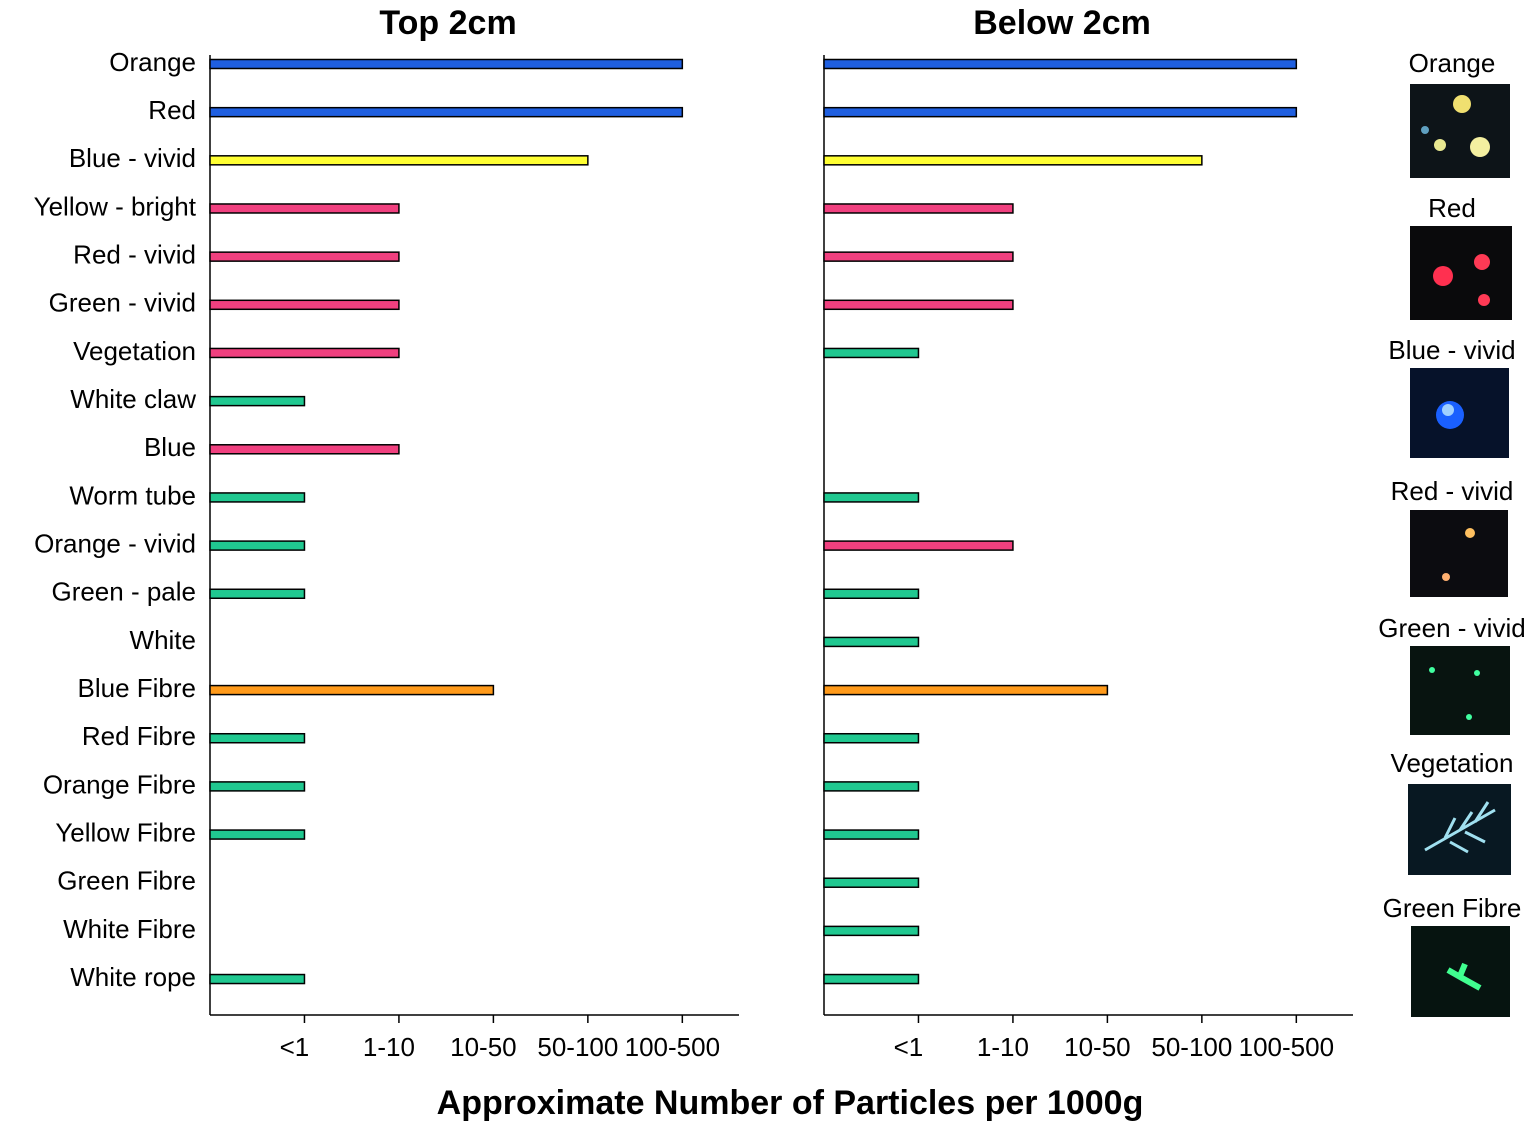 The height and width of the screenshot is (1128, 1530). What do you see at coordinates (123, 592) in the screenshot?
I see `category-label: Green - pale` at bounding box center [123, 592].